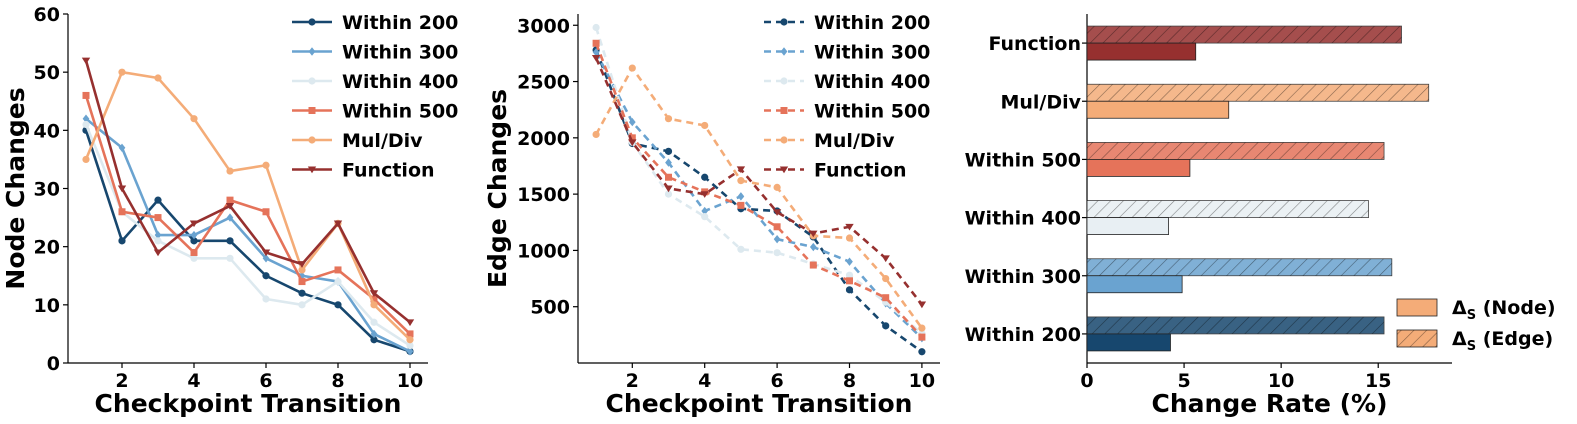 The height and width of the screenshot is (424, 1577). I want to click on legend-entry-within-300: Within 300, so click(847, 53).